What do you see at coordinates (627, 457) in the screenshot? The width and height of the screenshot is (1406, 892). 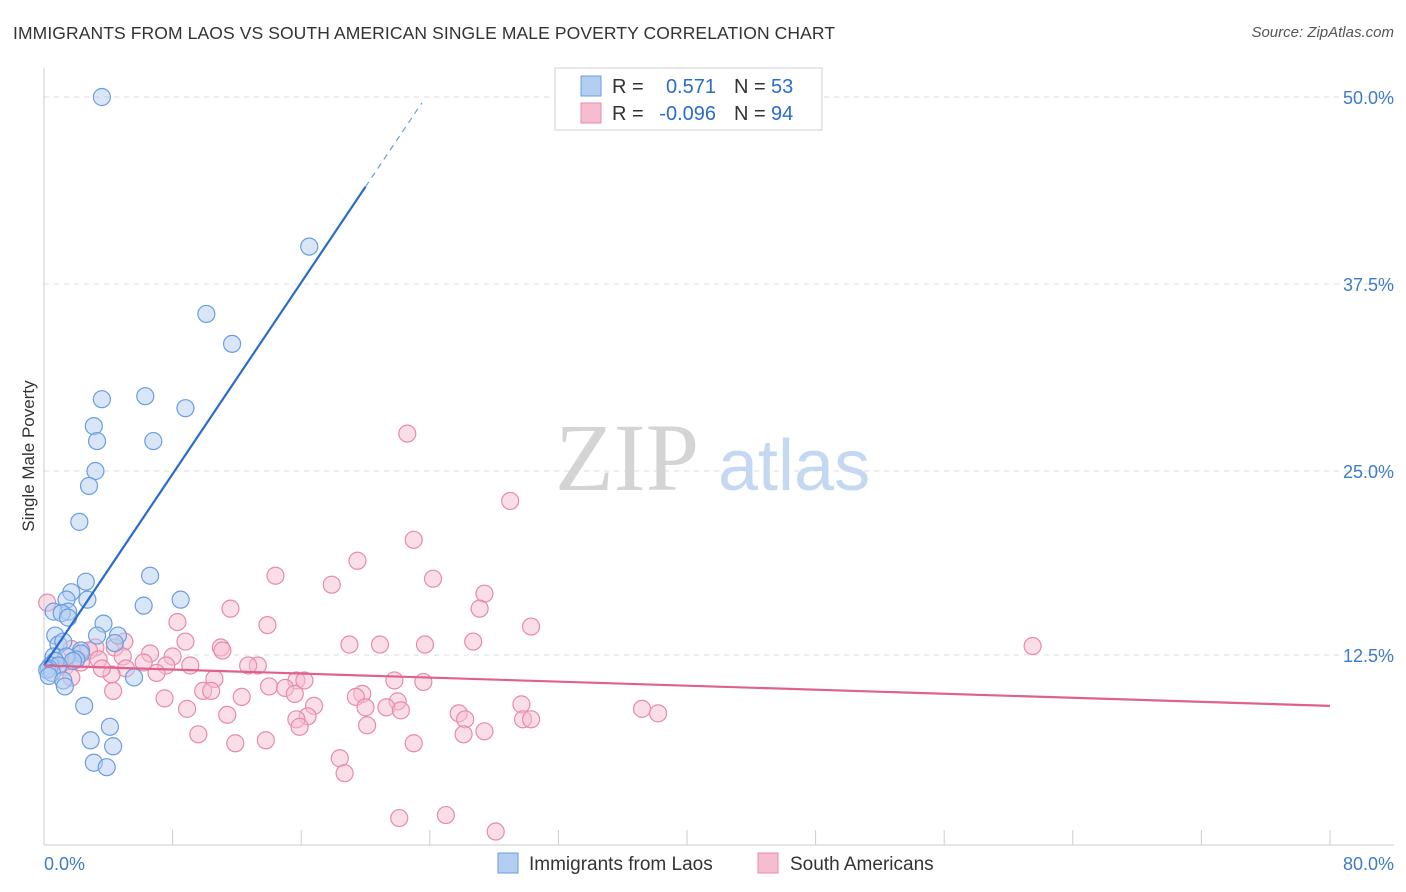 I see `watermark-zip: ZIP` at bounding box center [627, 457].